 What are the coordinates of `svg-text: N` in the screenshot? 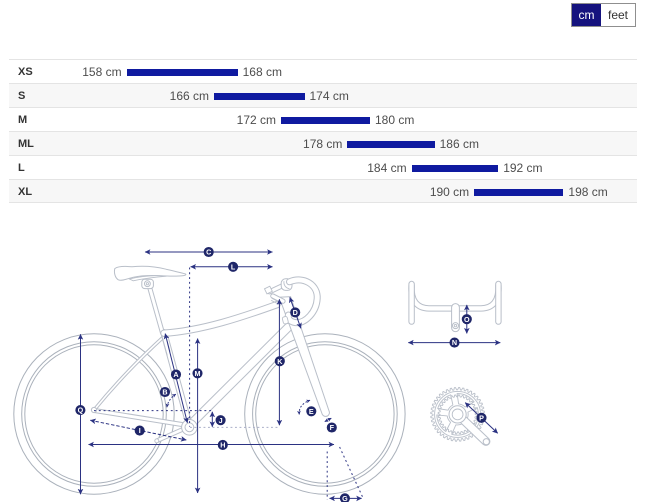 It's located at (454, 342).